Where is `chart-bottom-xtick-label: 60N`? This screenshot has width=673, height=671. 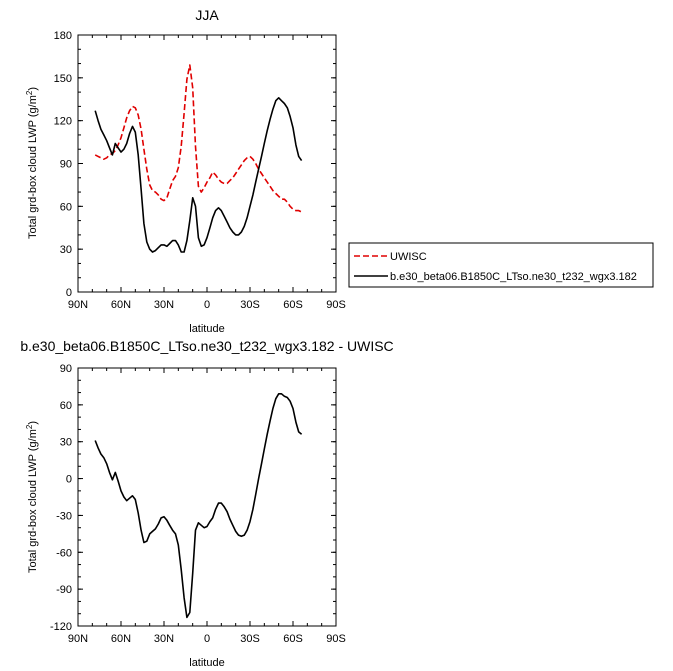
chart-bottom-xtick-label: 60N is located at coordinates (121, 639).